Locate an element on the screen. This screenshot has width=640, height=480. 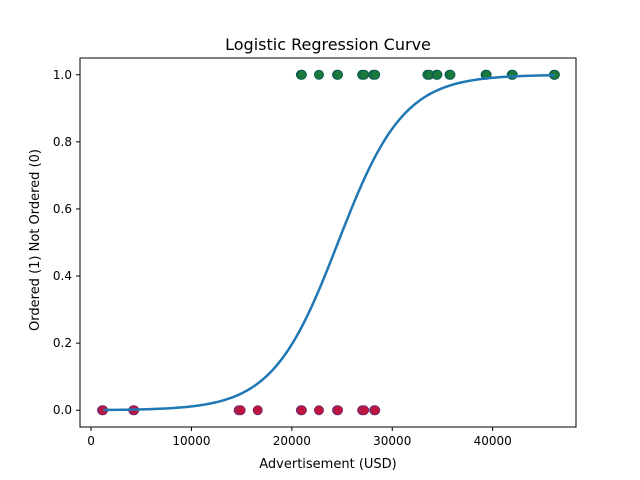
chart-title: Logistic Regression Curve is located at coordinates (328, 44).